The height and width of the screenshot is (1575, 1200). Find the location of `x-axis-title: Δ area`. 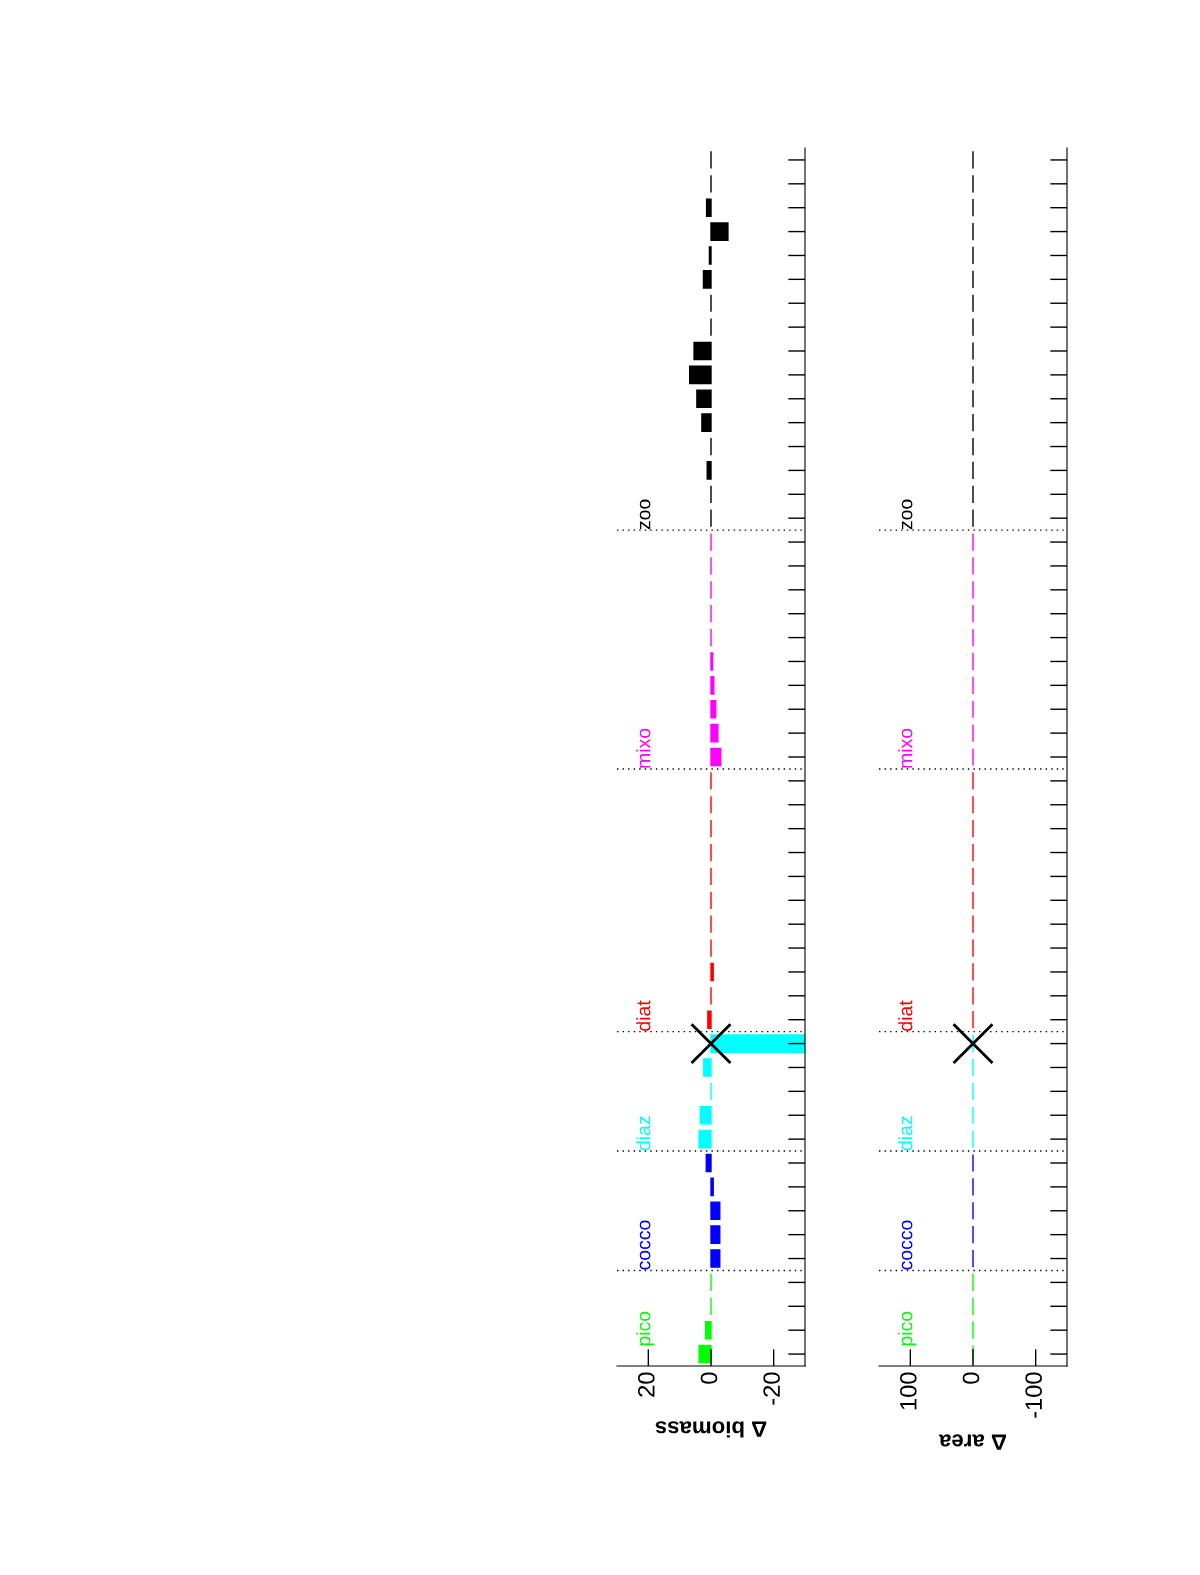

x-axis-title: Δ area is located at coordinates (972, 1442).